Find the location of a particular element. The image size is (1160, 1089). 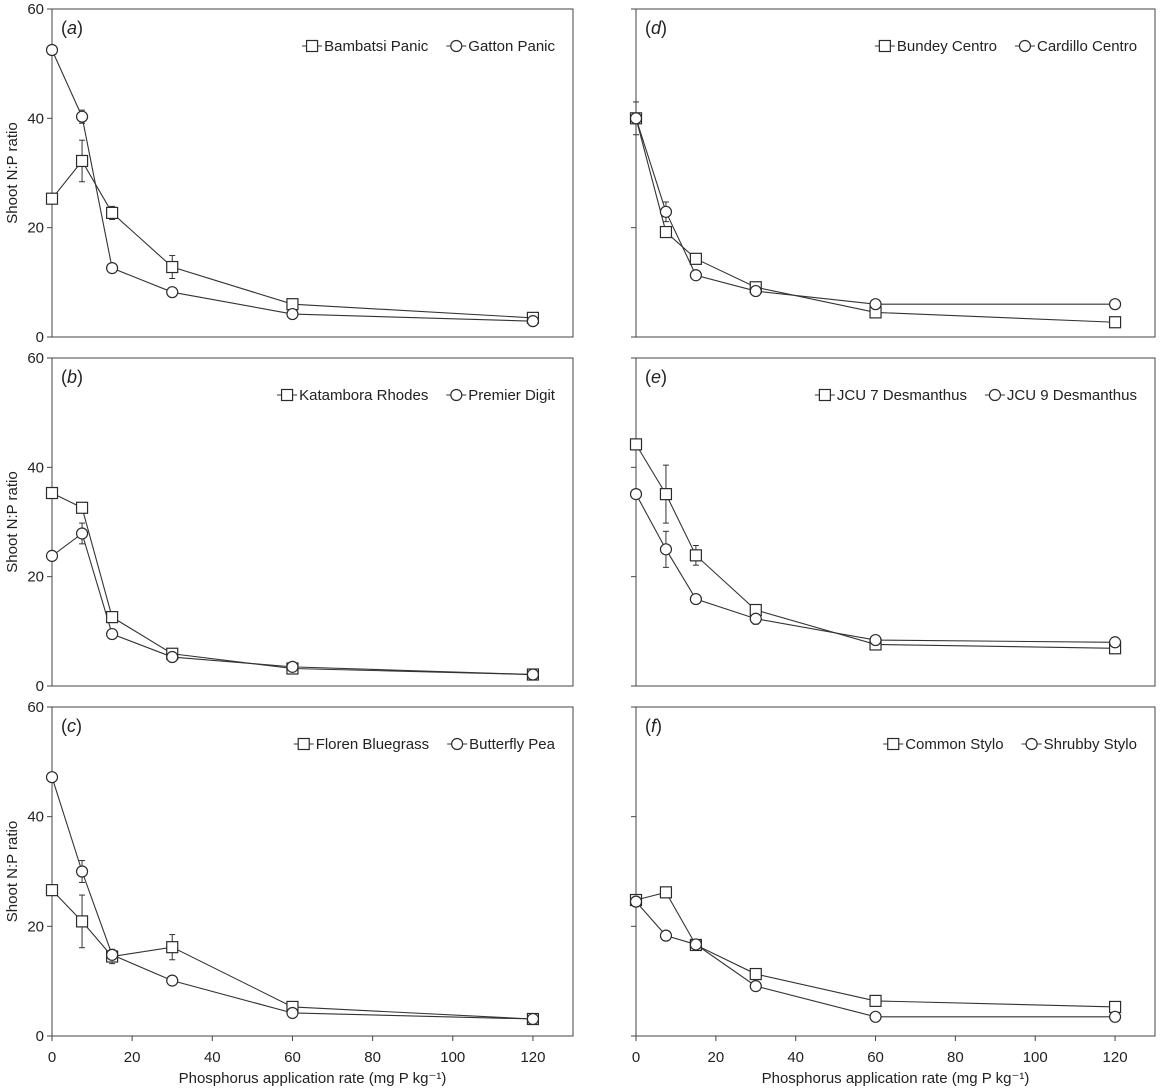

x-axis-label: Phosphorus application rate (mg P kg⁻¹) is located at coordinates (896, 1078).